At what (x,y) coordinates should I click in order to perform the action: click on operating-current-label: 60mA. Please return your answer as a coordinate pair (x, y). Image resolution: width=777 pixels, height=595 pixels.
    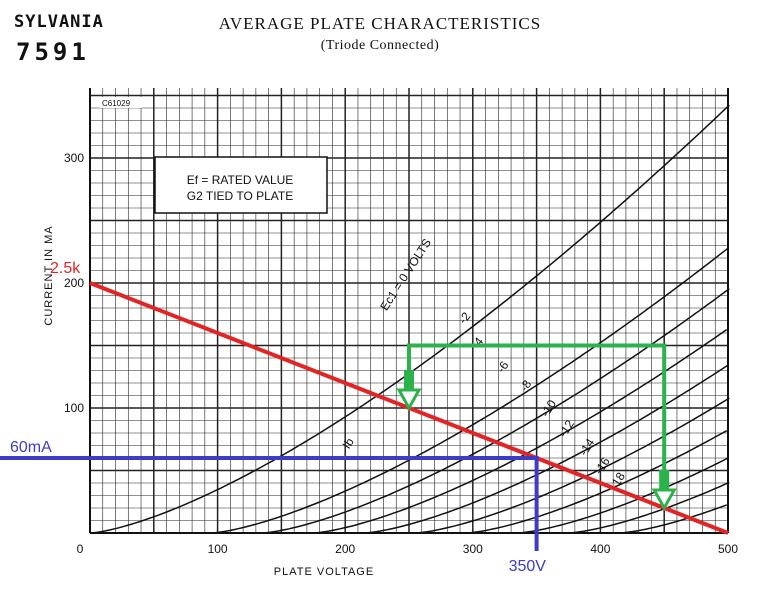
    Looking at the image, I should click on (31, 447).